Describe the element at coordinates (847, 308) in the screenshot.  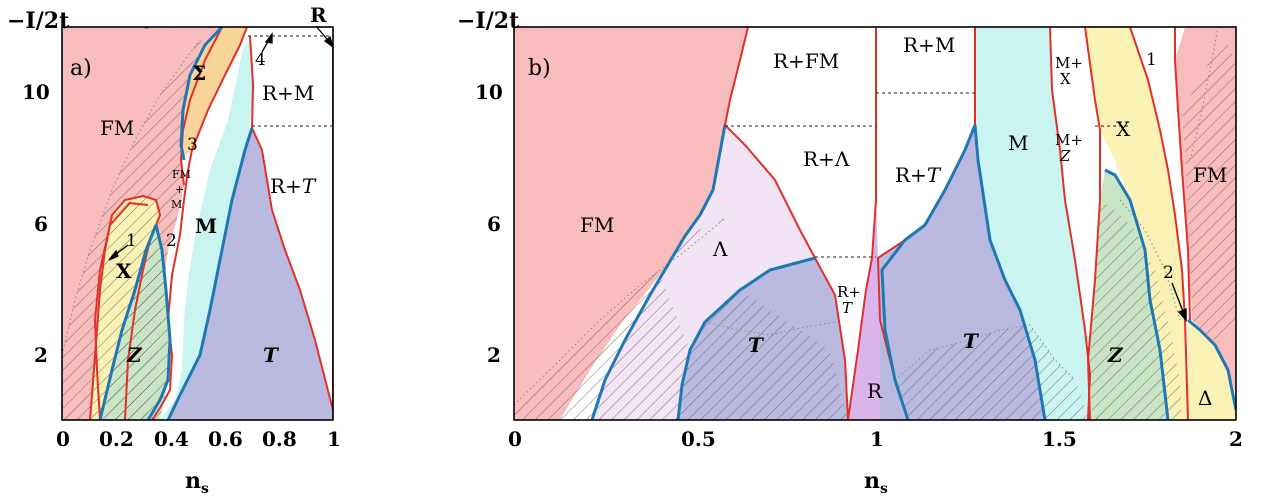
I see `label-b-RT-small-T: T` at that location.